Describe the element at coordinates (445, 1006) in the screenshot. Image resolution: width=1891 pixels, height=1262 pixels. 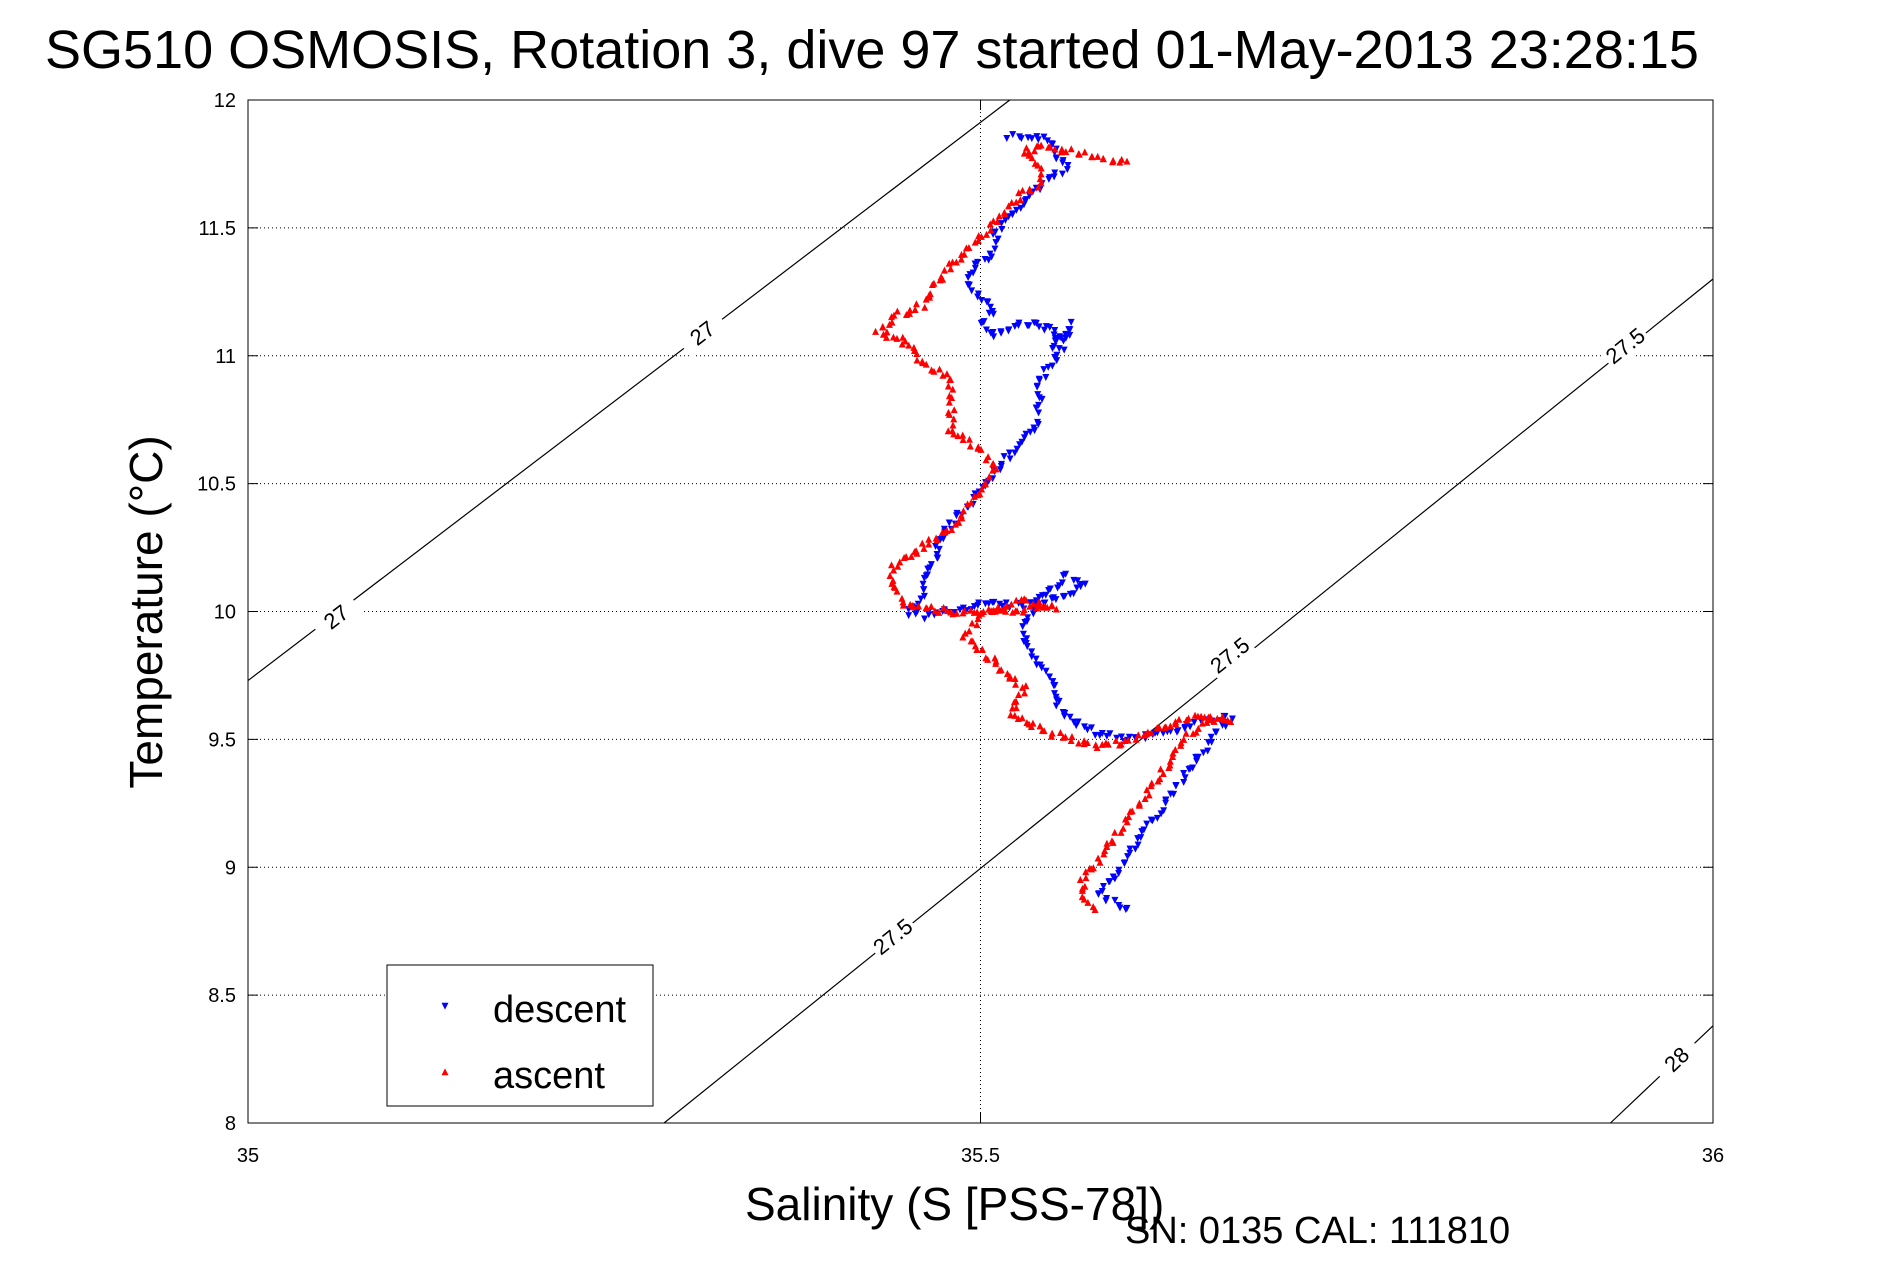
I see `legend-marker` at that location.